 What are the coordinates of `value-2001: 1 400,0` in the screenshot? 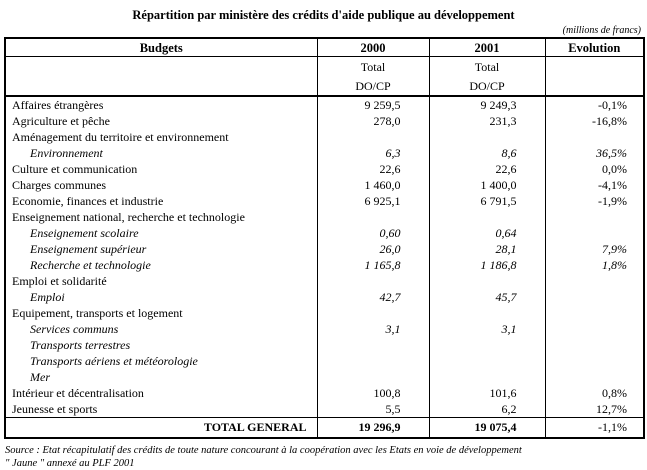 It's located at (486, 185).